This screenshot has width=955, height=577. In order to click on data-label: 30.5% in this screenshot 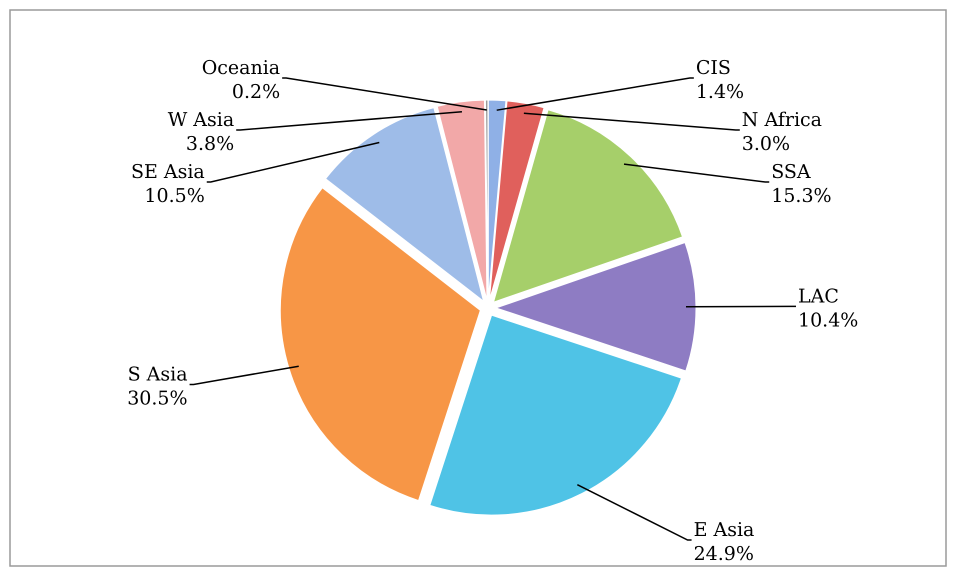, I will do `click(157, 398)`.